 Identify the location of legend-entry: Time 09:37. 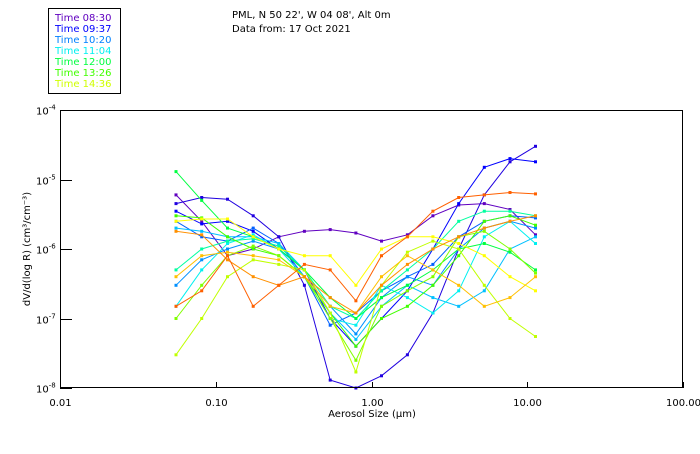
(82, 29).